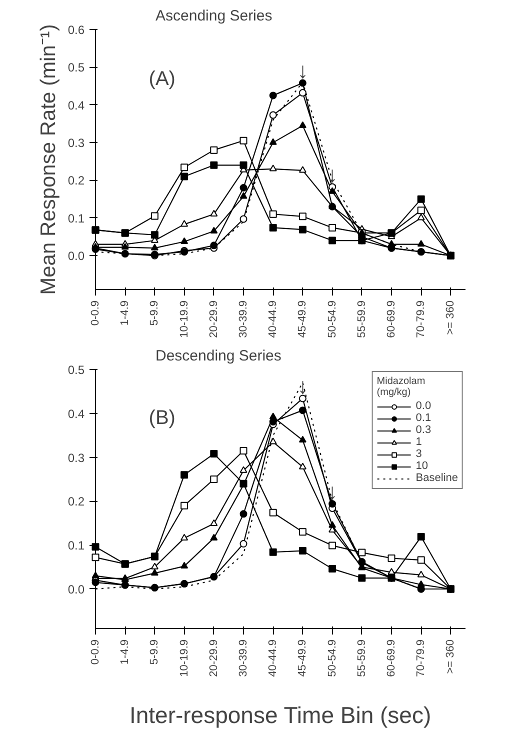  I want to click on legend-title: Midazolam (mg/kg), so click(401, 387).